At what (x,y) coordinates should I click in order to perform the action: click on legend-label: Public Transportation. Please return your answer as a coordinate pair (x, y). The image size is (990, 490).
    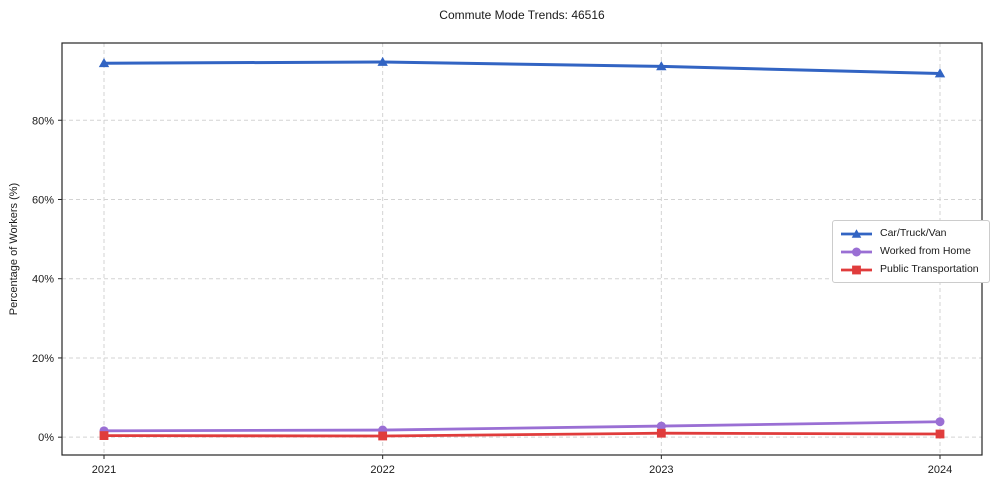
    Looking at the image, I should click on (929, 269).